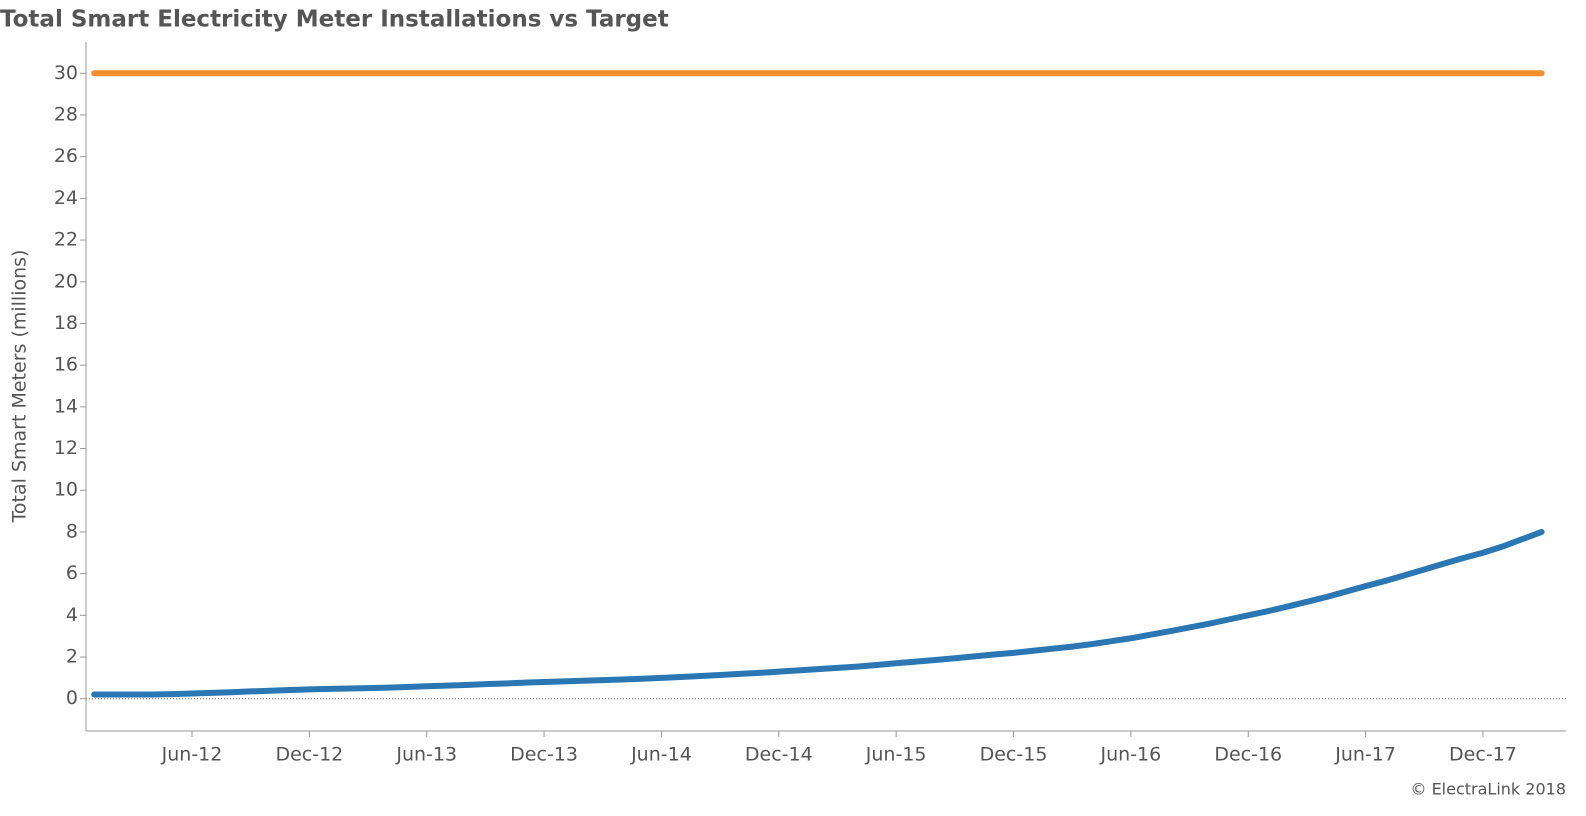 The height and width of the screenshot is (816, 1586). Describe the element at coordinates (66, 406) in the screenshot. I see `y-tick-label: 14` at that location.